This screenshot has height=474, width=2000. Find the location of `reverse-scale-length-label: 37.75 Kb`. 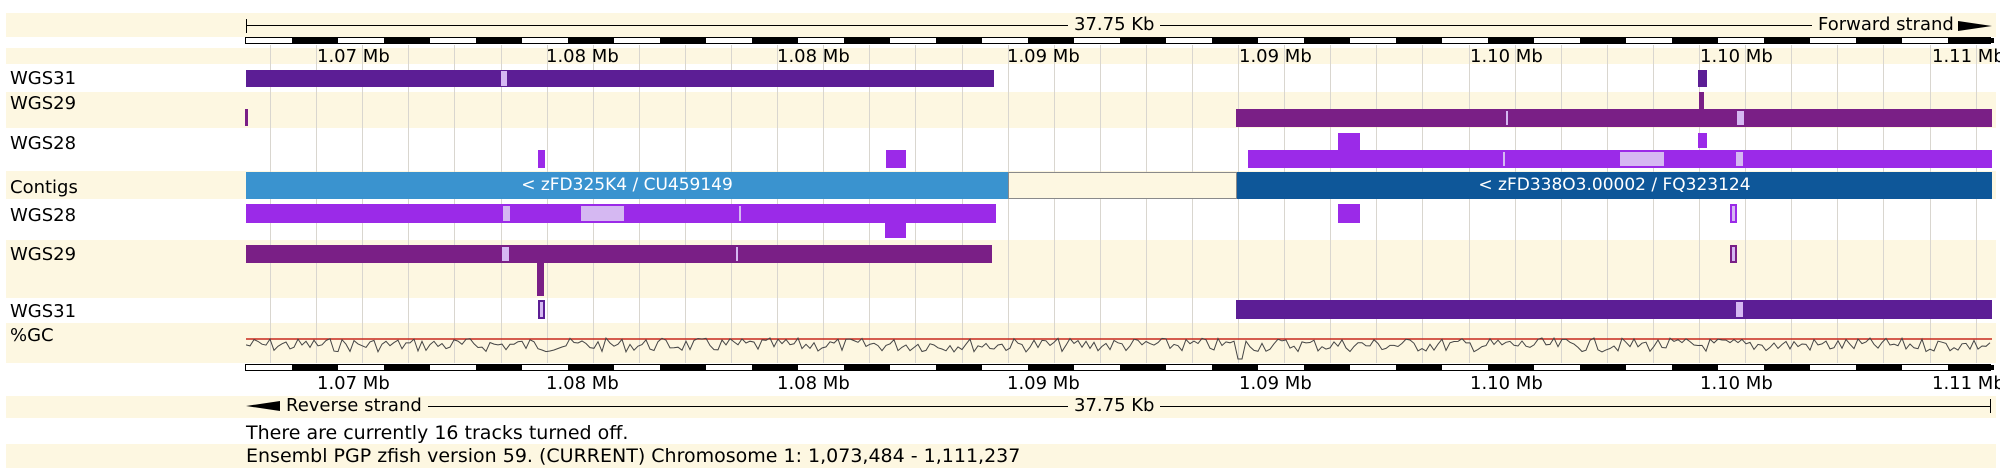

reverse-scale-length-label: 37.75 Kb is located at coordinates (1114, 406).